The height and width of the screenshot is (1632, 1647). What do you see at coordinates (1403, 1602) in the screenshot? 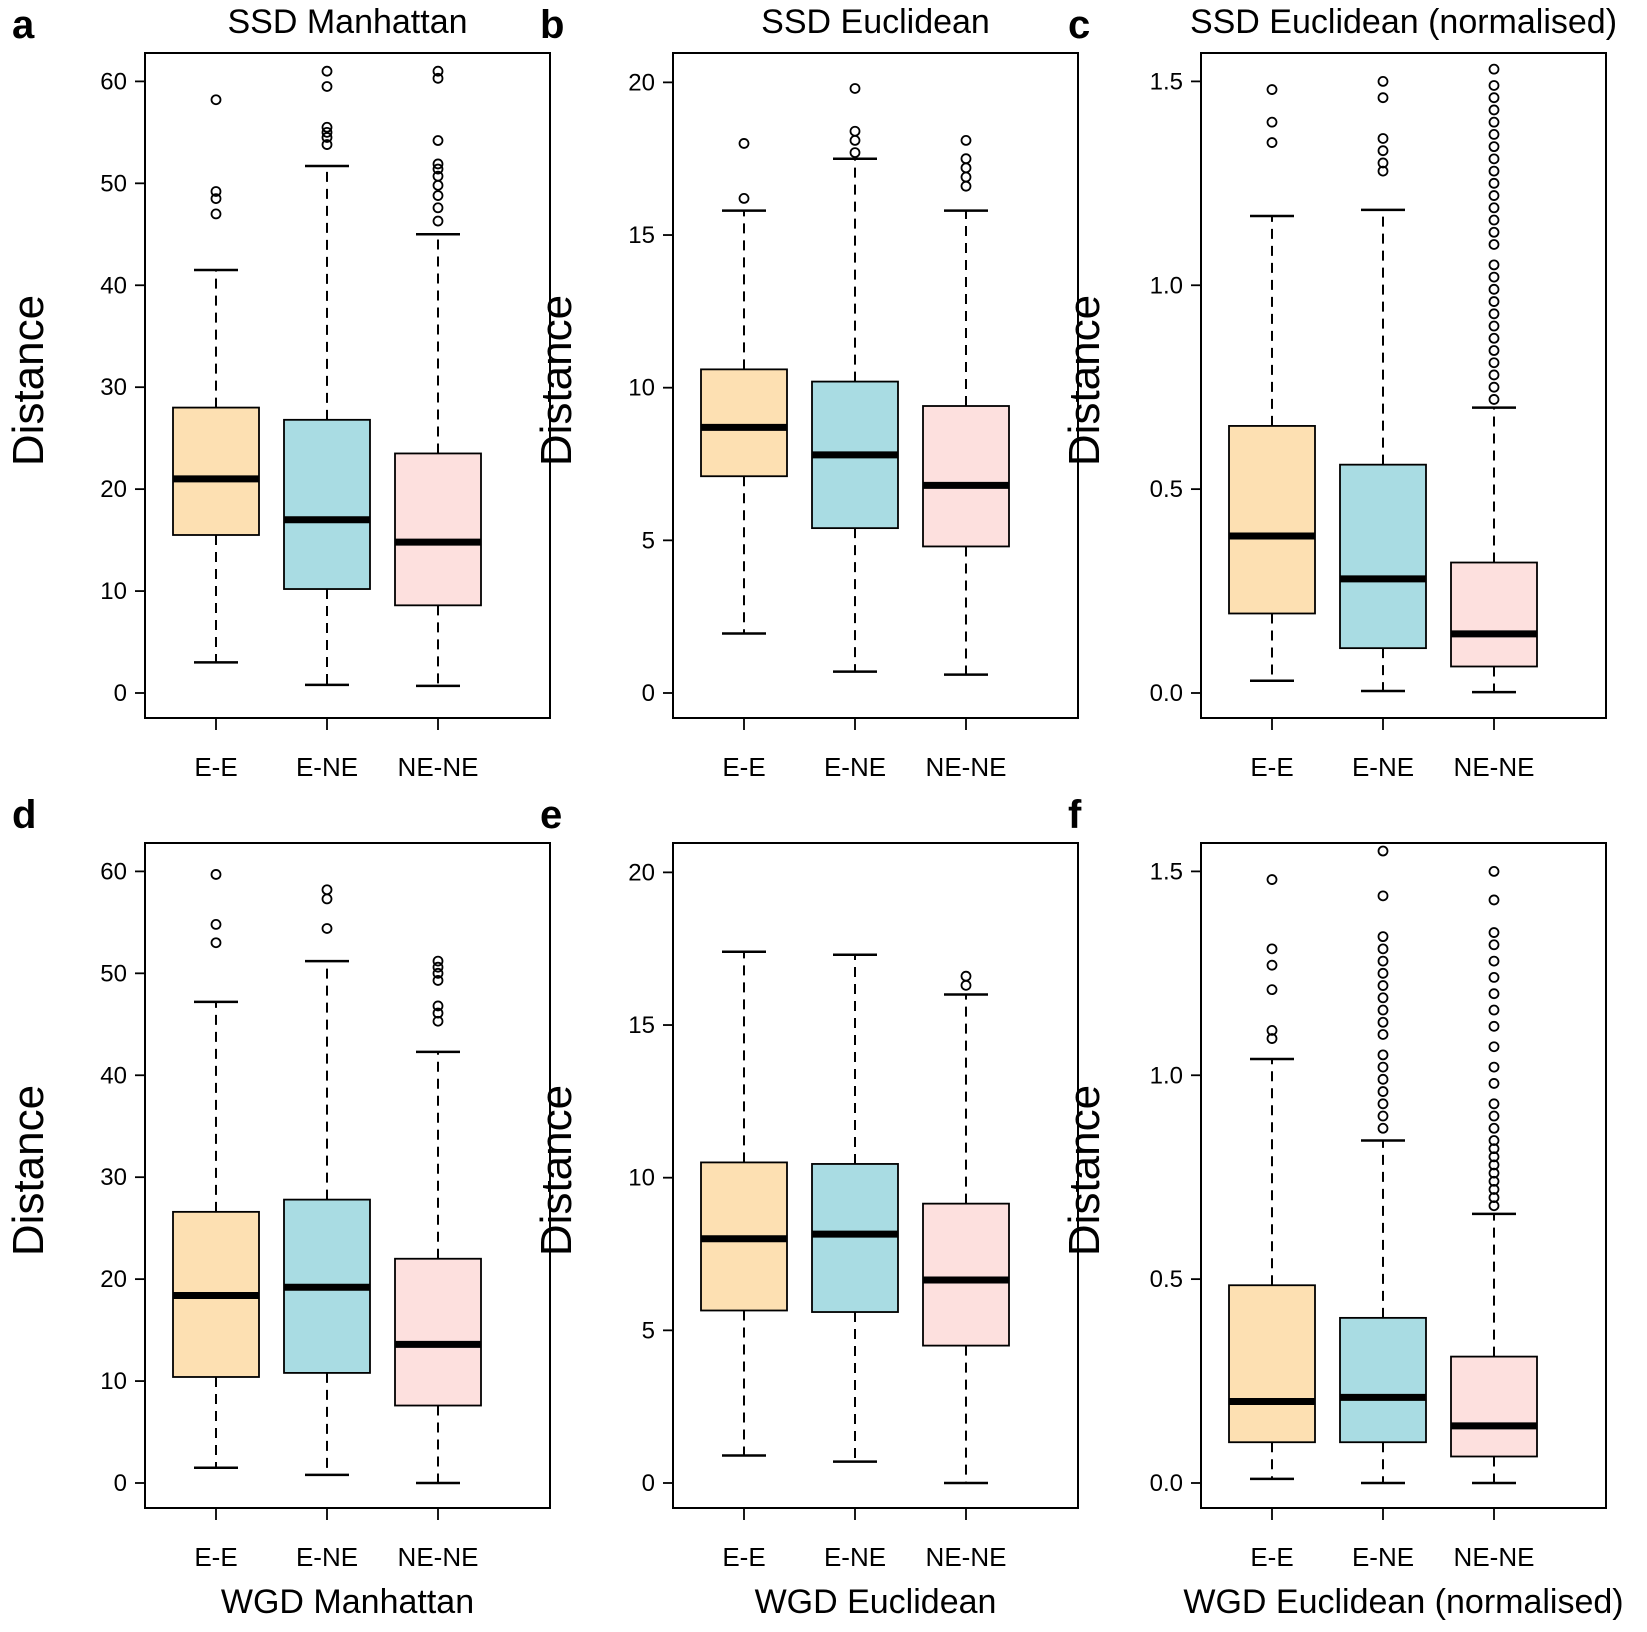
I see `panel-title: WGD Euclidean (normalised)` at bounding box center [1403, 1602].